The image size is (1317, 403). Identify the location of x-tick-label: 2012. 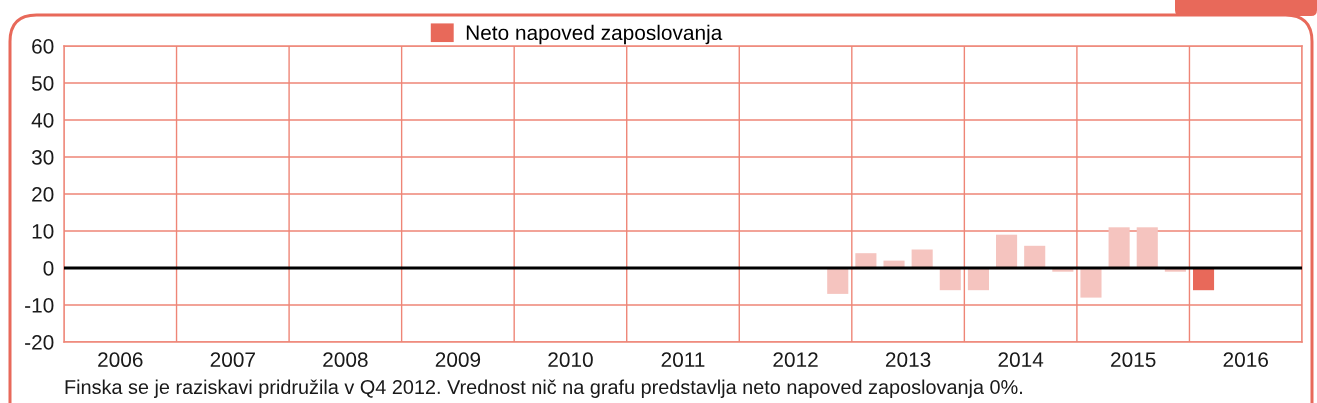
(795, 360).